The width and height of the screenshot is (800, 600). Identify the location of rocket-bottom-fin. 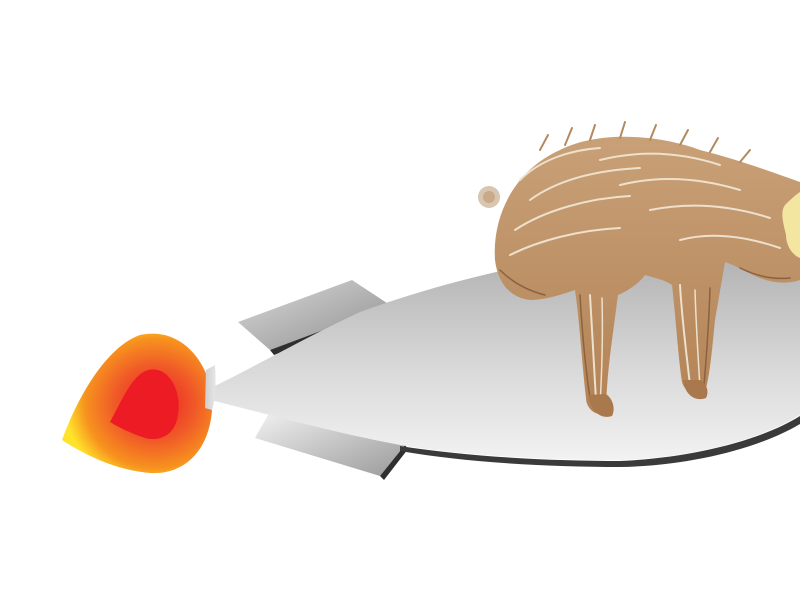
(331, 444).